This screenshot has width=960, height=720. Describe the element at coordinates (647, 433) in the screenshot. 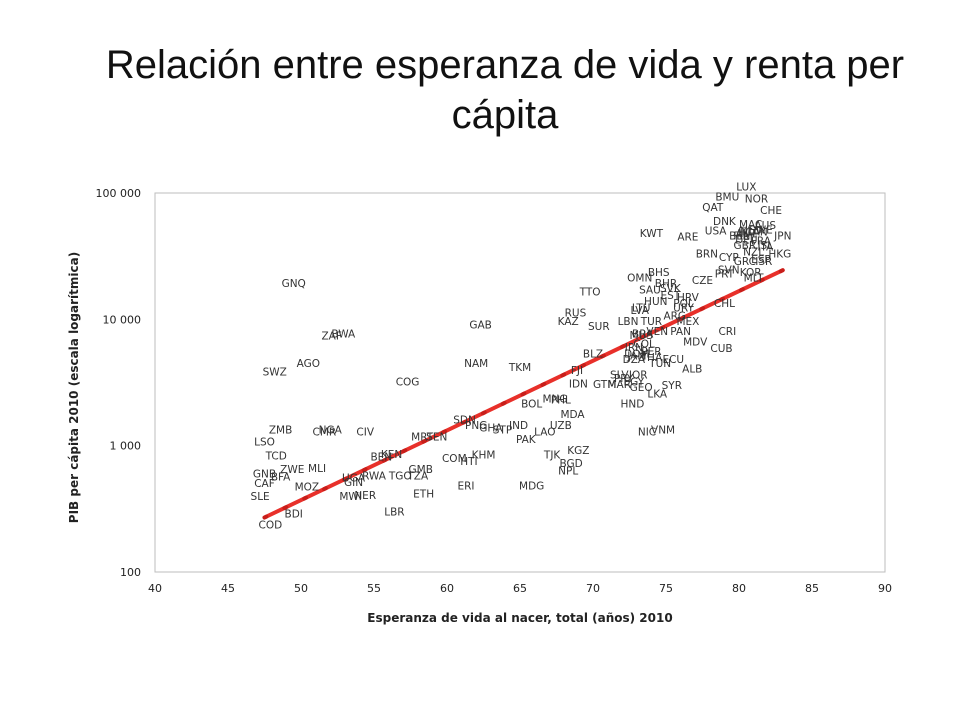

I see `point-label: NIC` at that location.